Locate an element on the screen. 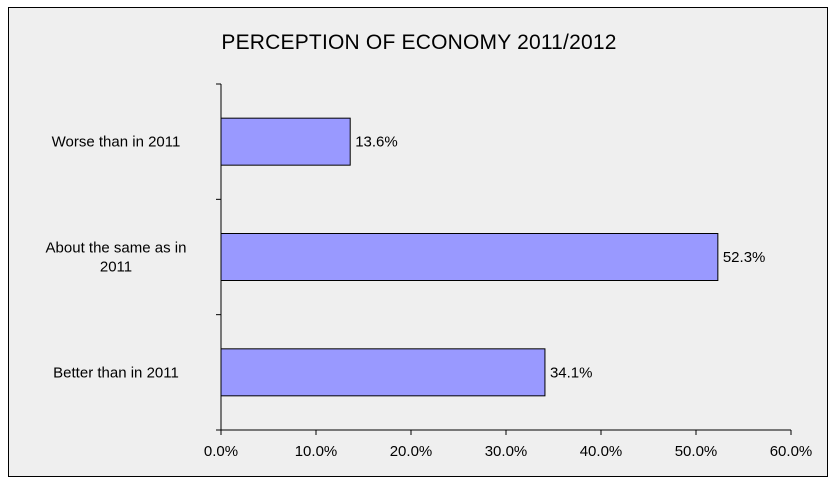  x-tick-label: 20.0% is located at coordinates (411, 451).